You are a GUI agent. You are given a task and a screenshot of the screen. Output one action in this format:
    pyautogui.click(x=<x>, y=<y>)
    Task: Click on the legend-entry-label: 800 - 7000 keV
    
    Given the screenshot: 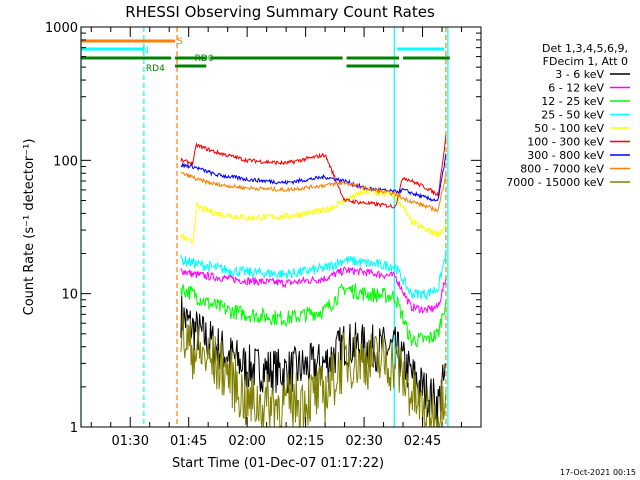 What is the action you would take?
    pyautogui.click(x=562, y=169)
    